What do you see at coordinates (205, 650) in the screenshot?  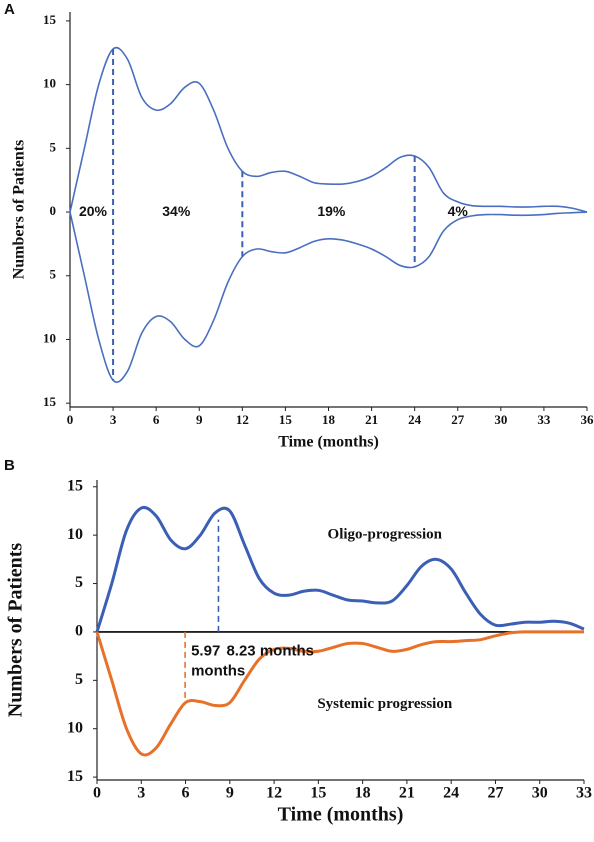 I see `median-label-line: 5.97` at bounding box center [205, 650].